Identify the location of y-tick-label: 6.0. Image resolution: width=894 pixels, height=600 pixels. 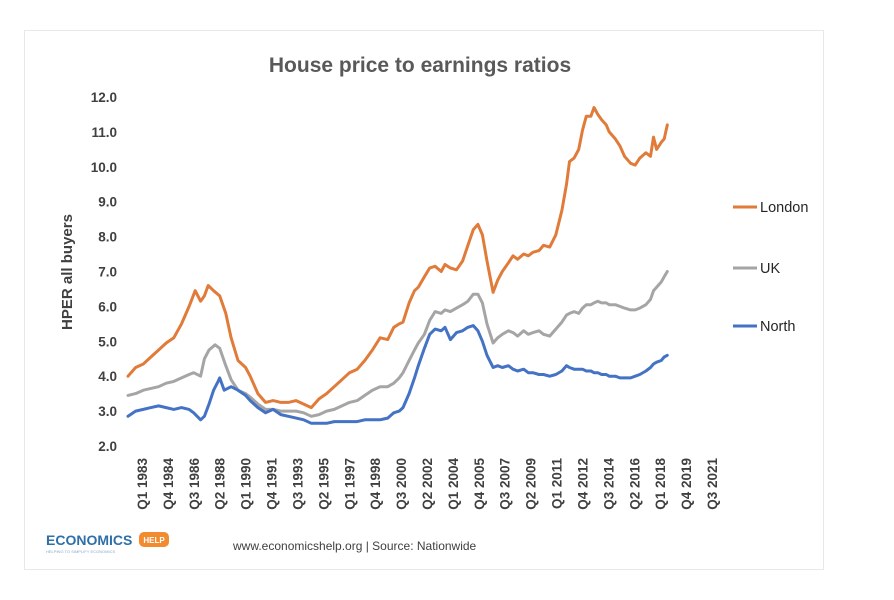
(107, 306).